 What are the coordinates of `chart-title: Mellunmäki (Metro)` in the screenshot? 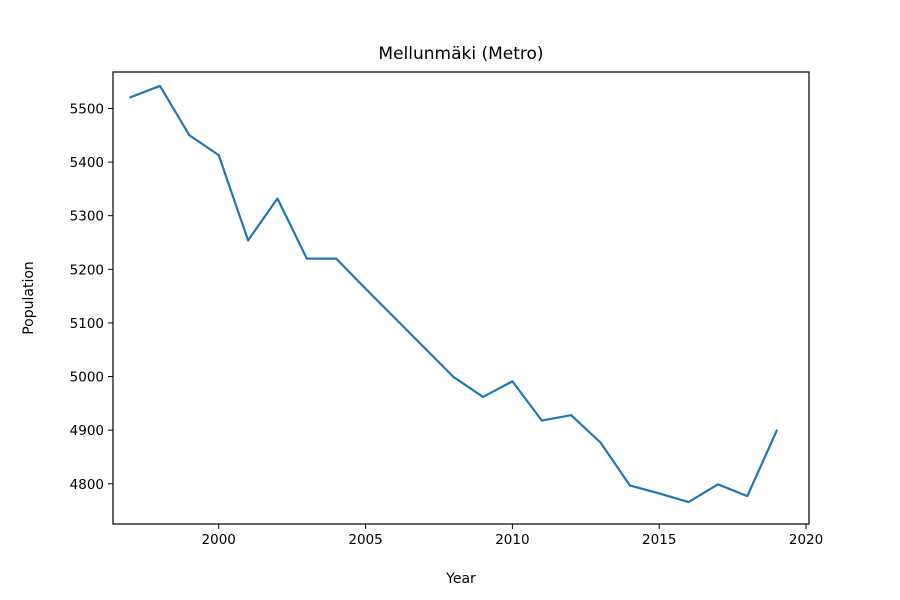 It's located at (460, 54).